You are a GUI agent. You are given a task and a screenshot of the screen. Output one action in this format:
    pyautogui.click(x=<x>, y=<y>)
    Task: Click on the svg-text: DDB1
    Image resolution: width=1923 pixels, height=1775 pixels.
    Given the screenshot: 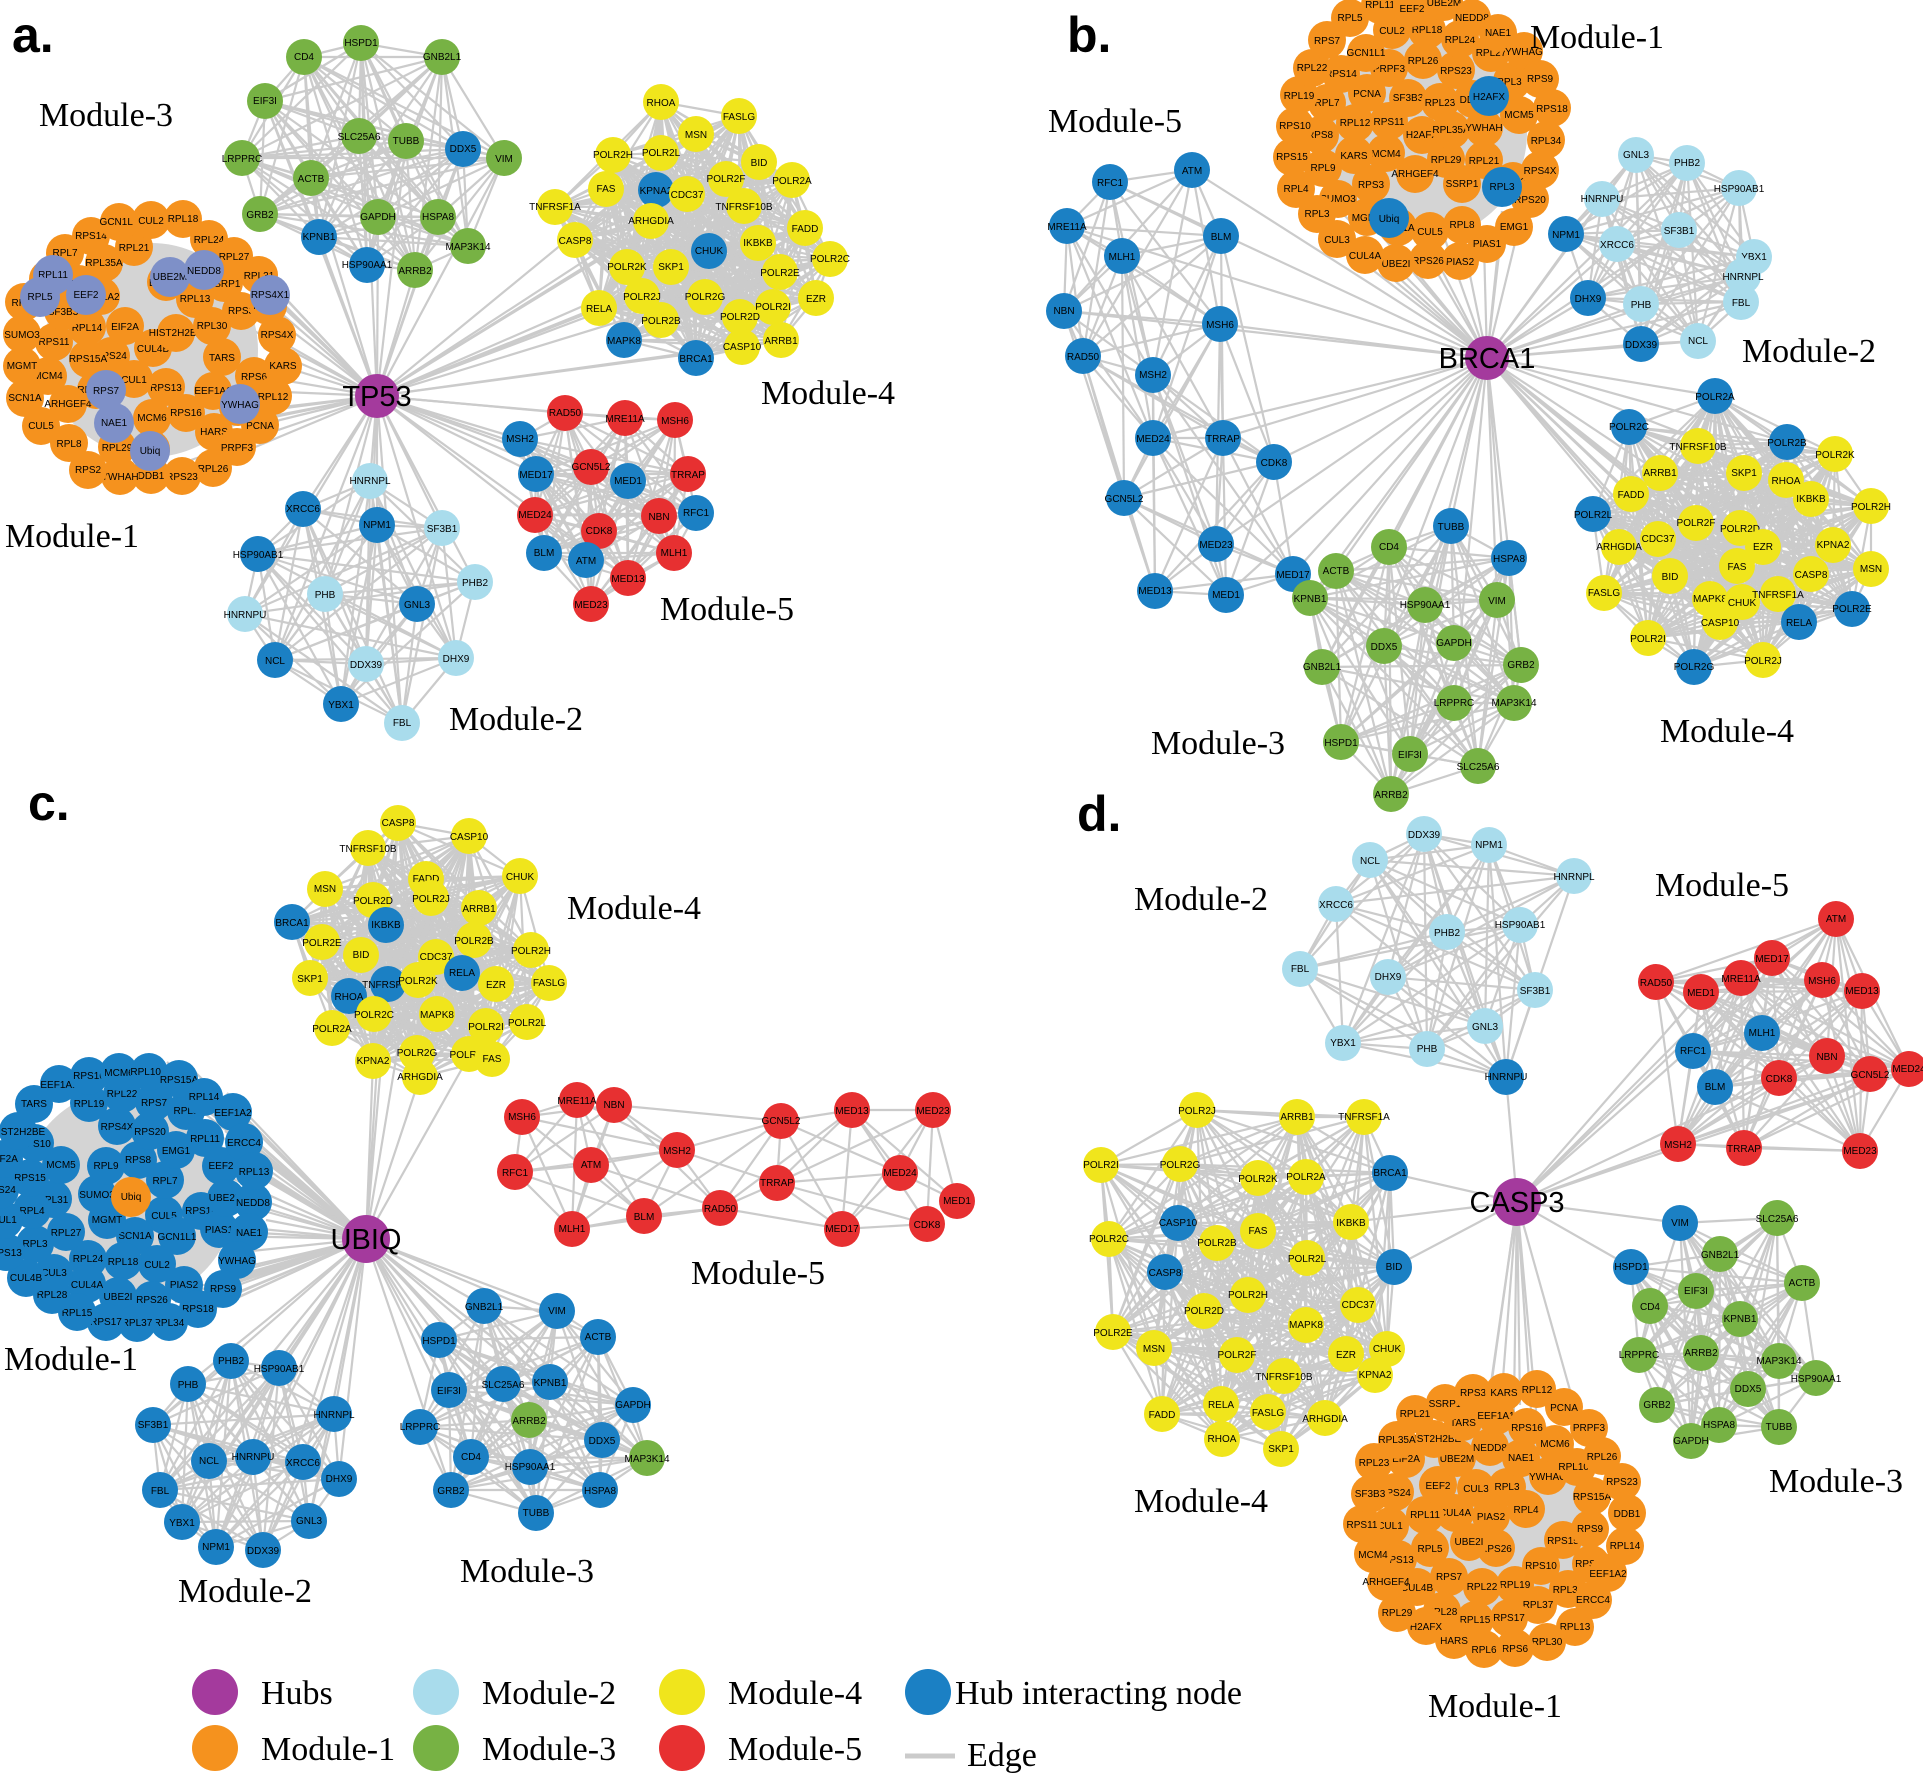 What is the action you would take?
    pyautogui.click(x=151, y=476)
    